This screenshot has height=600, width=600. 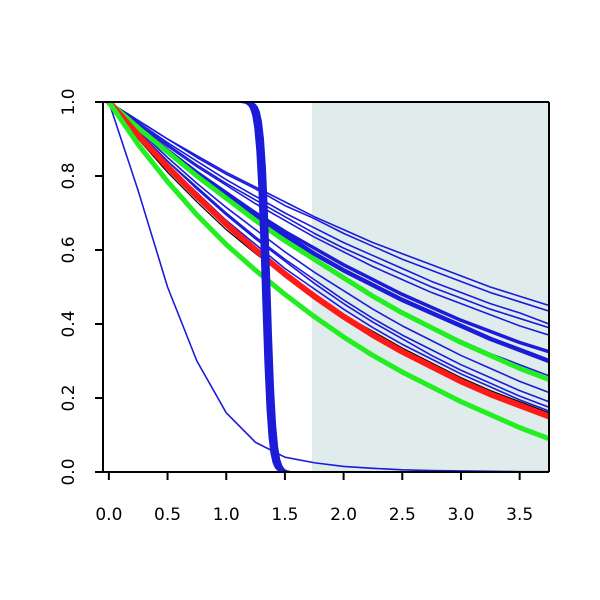 What do you see at coordinates (69, 101) in the screenshot?
I see `y-tick-label: 1.0` at bounding box center [69, 101].